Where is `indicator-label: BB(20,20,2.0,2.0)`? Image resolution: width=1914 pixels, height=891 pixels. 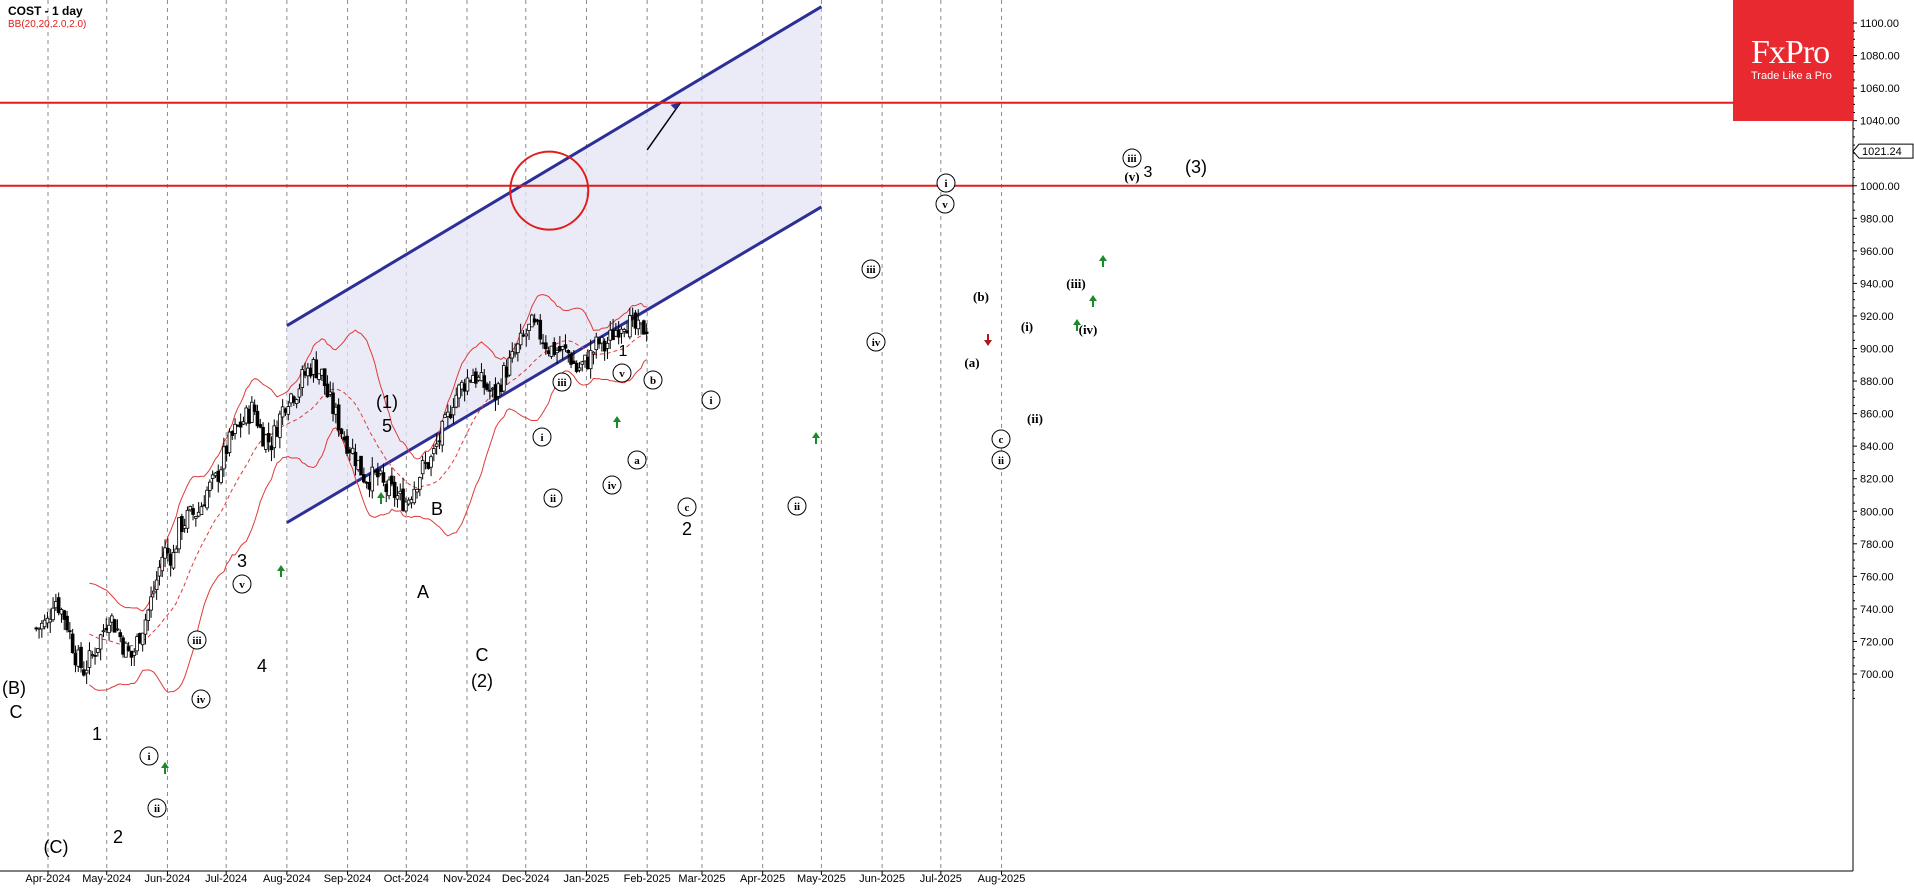 indicator-label: BB(20,20,2.0,2.0) is located at coordinates (47, 24).